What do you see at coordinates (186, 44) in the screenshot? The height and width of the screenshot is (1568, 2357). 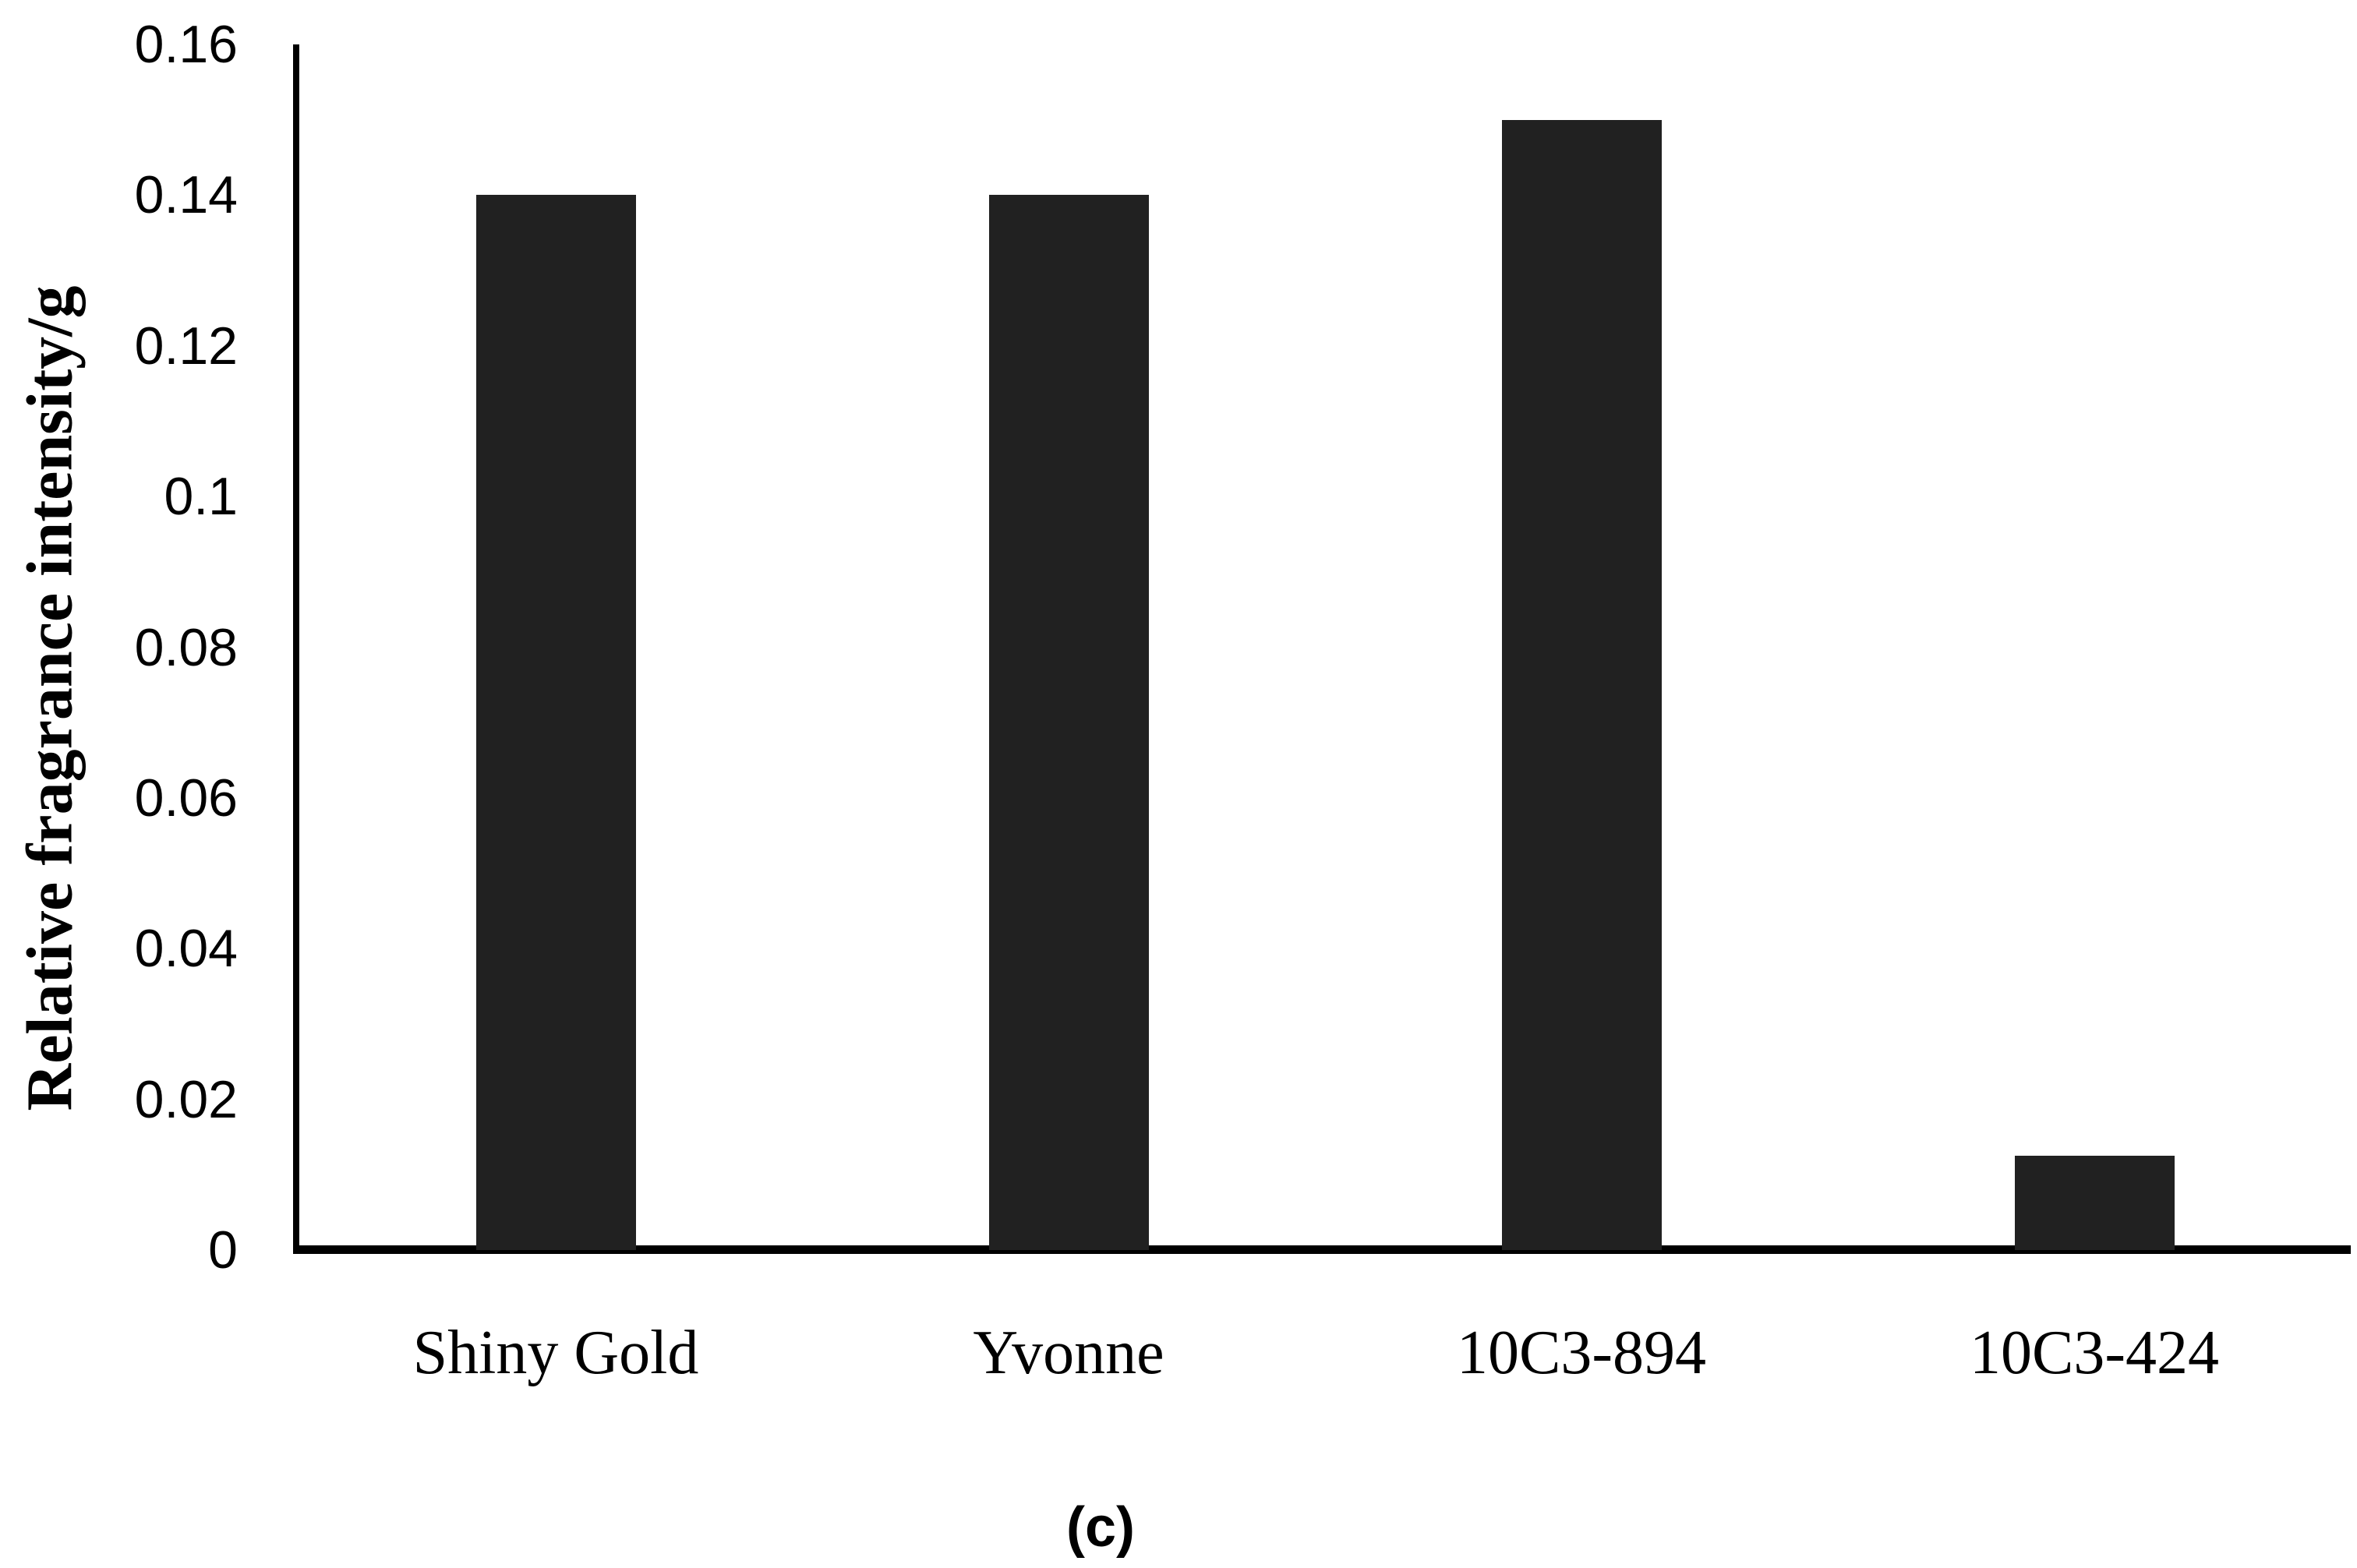 I see `y-tick-label: 0.16` at bounding box center [186, 44].